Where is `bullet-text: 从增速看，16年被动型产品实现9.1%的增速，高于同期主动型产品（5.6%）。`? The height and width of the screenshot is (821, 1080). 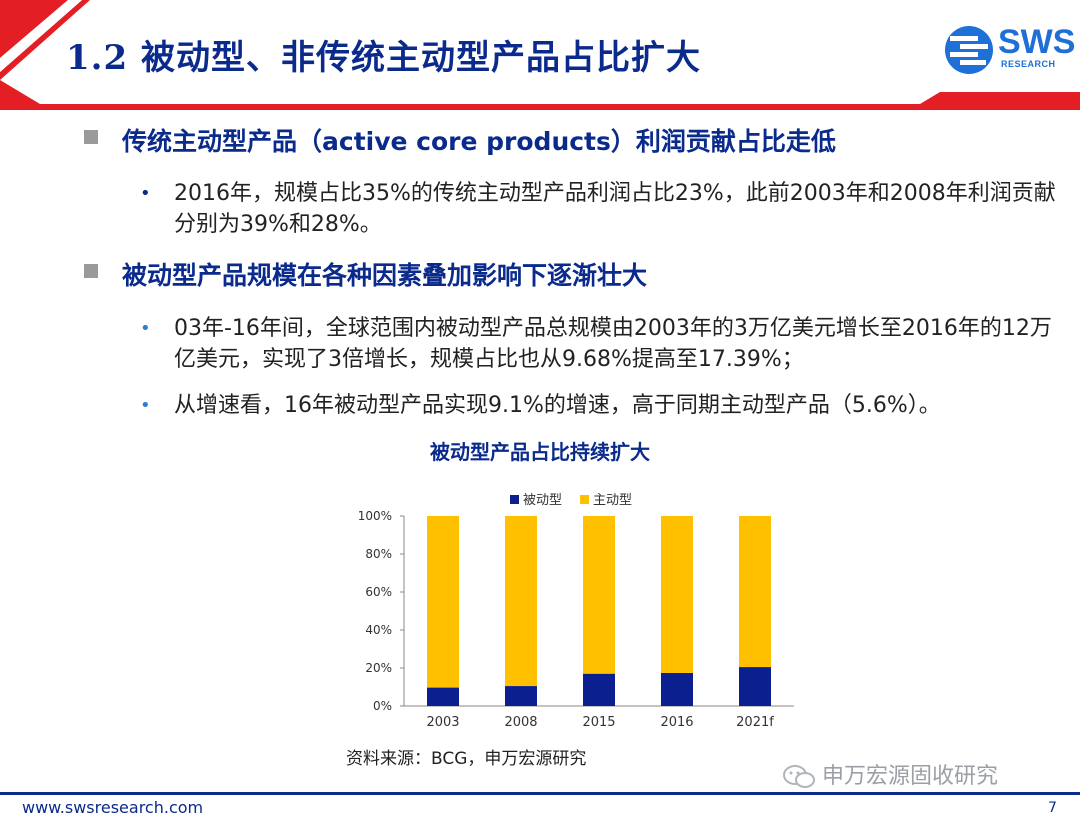
bullet-text: 从增速看，16年被动型产品实现9.1%的增速，高于同期主动型产品（5.6%）。 is located at coordinates (557, 405).